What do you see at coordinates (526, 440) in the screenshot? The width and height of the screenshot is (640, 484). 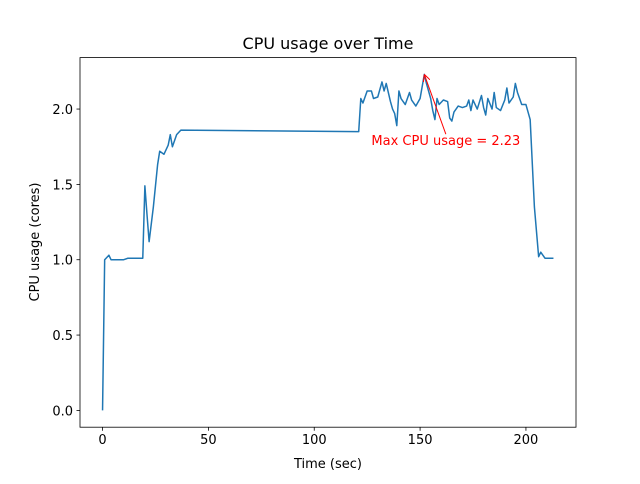 I see `x-tick-label: 200` at bounding box center [526, 440].